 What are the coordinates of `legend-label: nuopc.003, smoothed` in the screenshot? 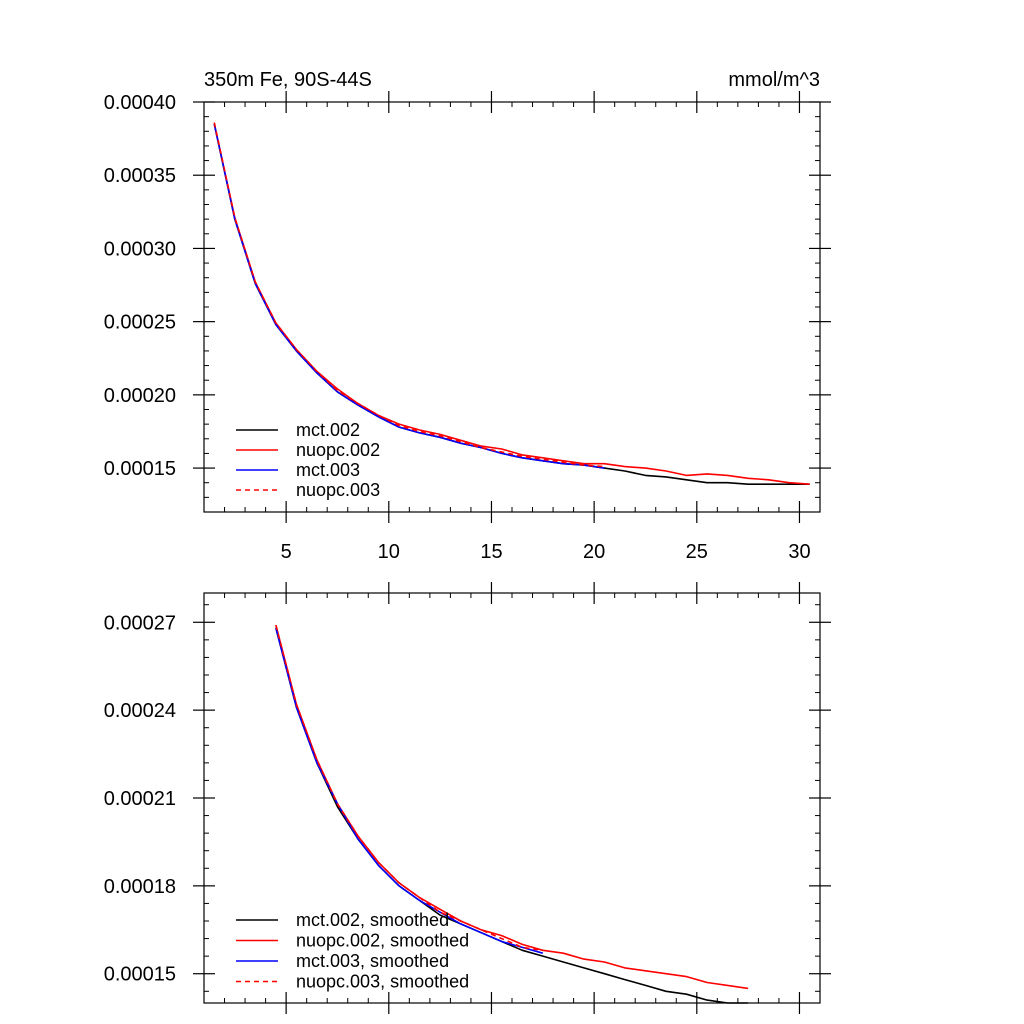 It's located at (382, 982).